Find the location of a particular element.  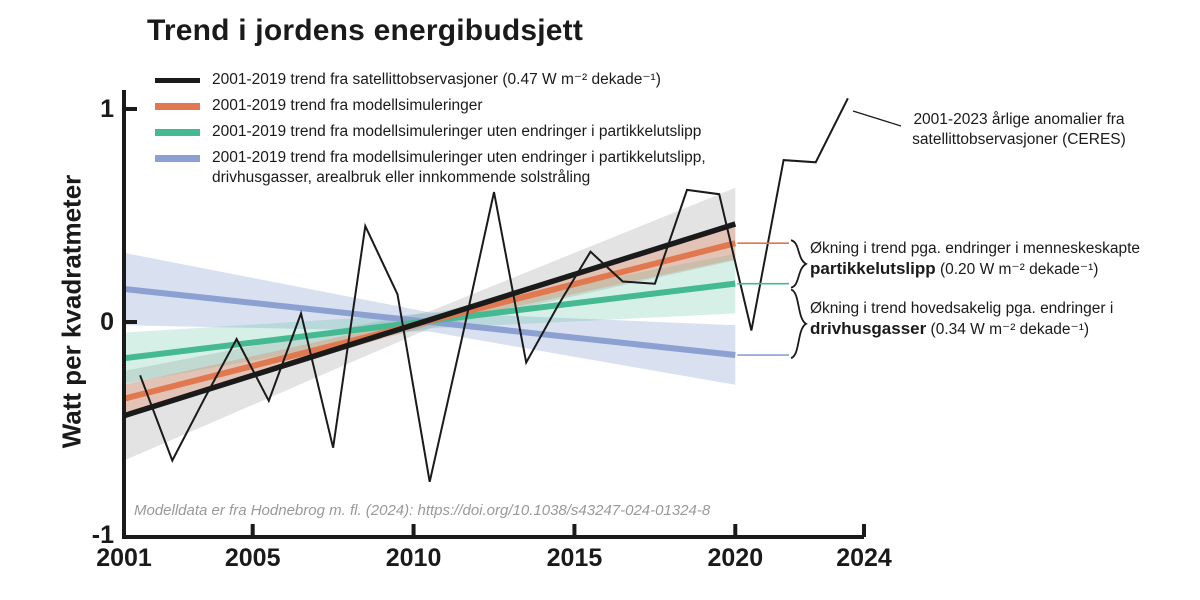

legend-label: 2001-2019 trend fra modellsimuleringer is located at coordinates (347, 105).